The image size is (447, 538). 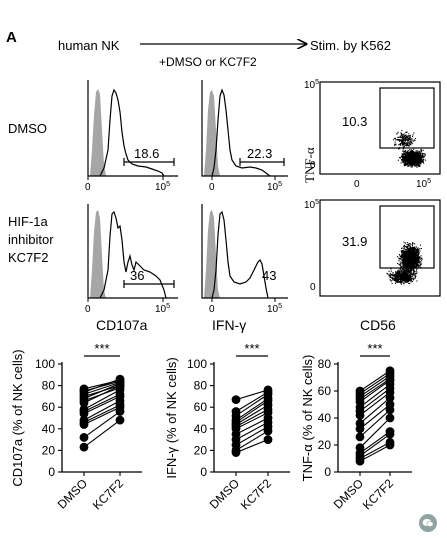 What do you see at coordinates (17, 417) in the screenshot?
I see `y-axis-label: CD107a (% of NK cells)` at bounding box center [17, 417].